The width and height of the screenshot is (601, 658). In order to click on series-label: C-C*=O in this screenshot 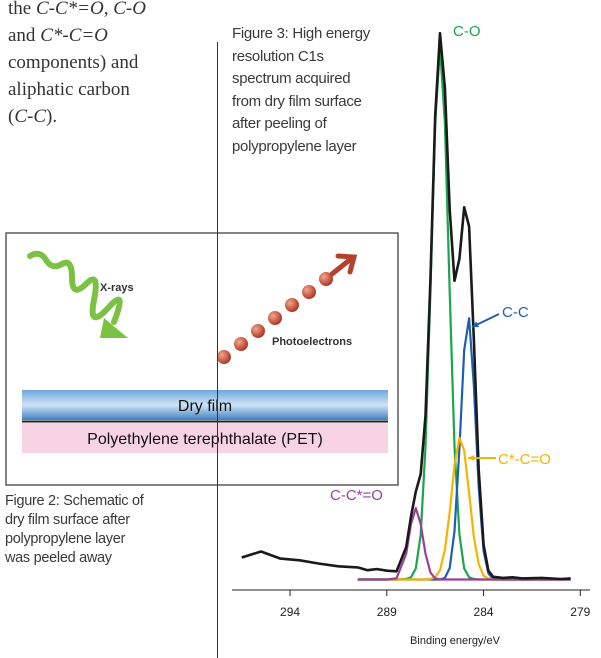, I will do `click(356, 495)`.